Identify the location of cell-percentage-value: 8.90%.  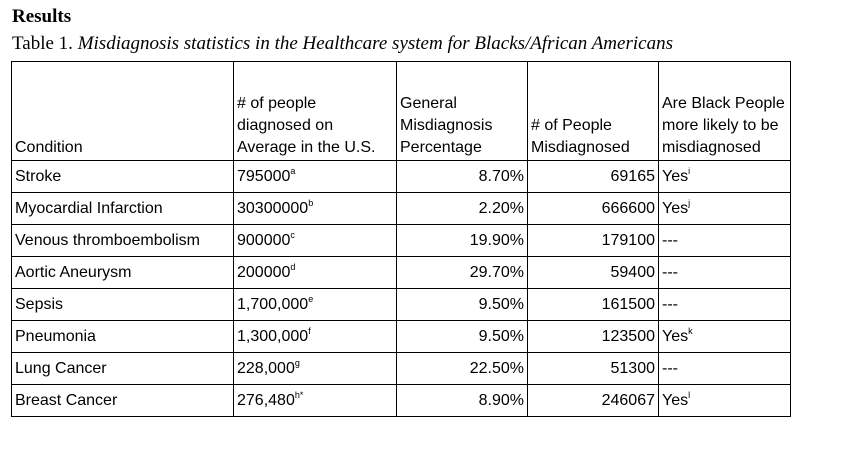
(501, 400).